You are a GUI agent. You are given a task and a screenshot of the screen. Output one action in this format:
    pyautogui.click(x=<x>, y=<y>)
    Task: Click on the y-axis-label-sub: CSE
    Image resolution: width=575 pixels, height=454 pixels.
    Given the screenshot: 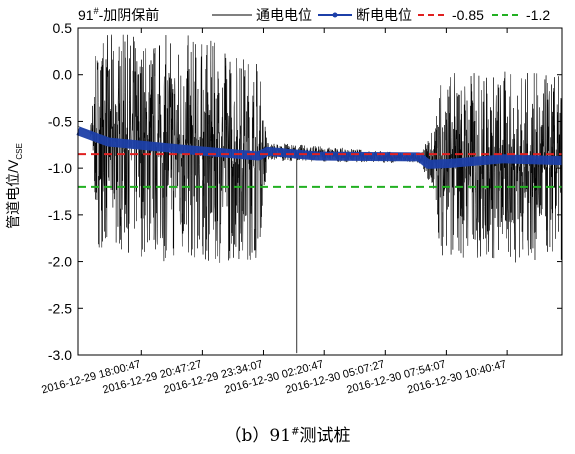 What is the action you would take?
    pyautogui.click(x=19, y=151)
    